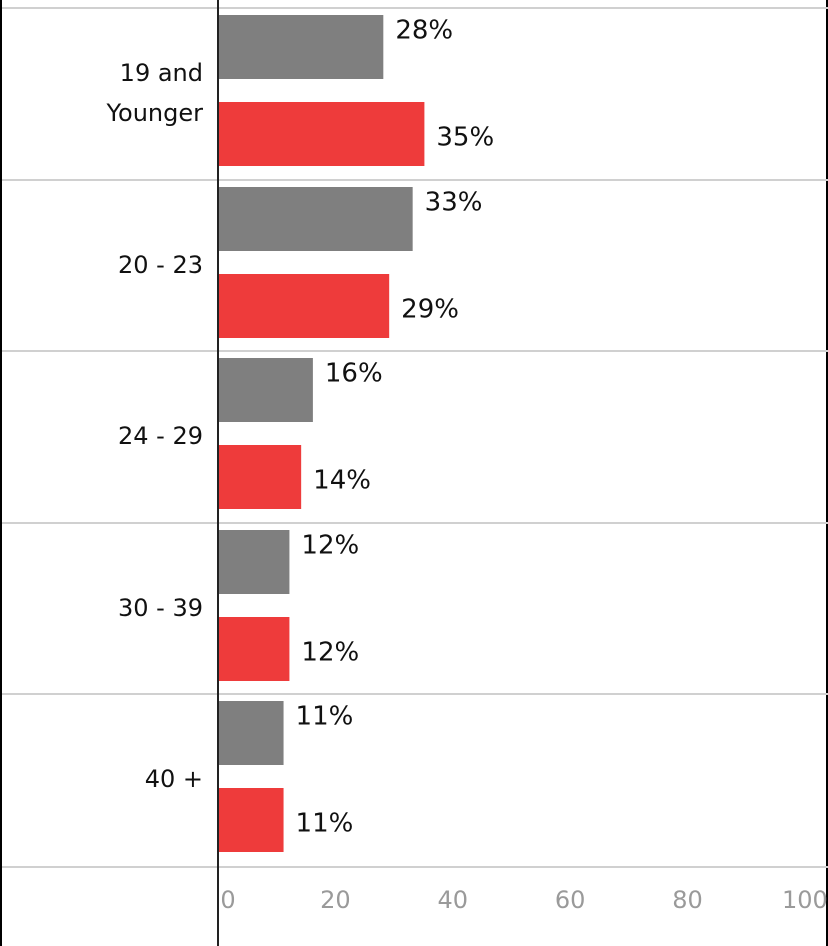 Image resolution: width=828 pixels, height=946 pixels. I want to click on data-label: 14%, so click(342, 481).